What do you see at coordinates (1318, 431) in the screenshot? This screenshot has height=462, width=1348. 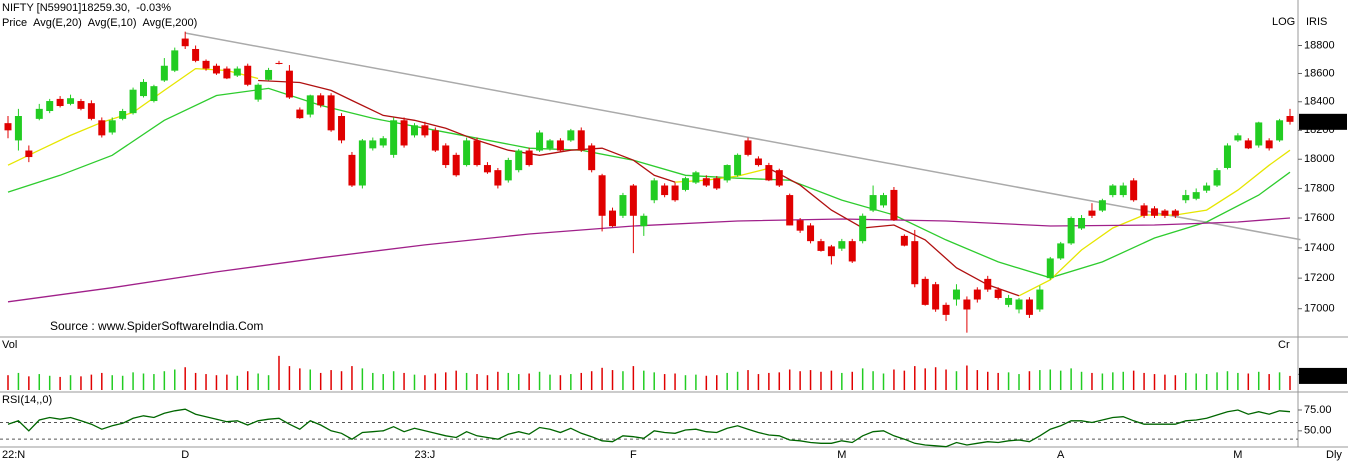 I see `y-tick-label: 50.00` at bounding box center [1318, 431].